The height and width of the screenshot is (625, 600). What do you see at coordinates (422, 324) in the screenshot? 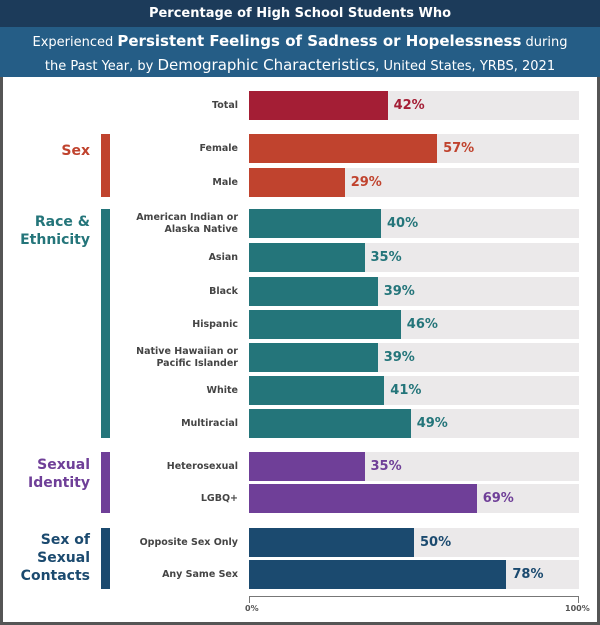
I see `data-label: 46%` at bounding box center [422, 324].